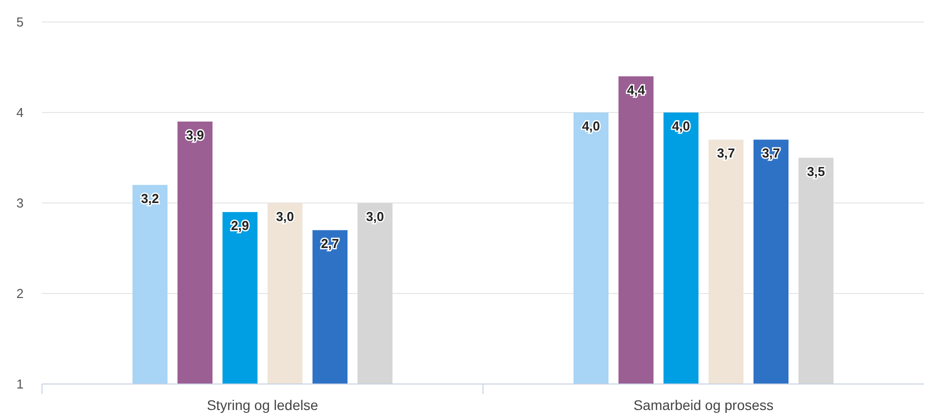 This screenshot has height=418, width=928. I want to click on data-label: 2,9, so click(240, 226).